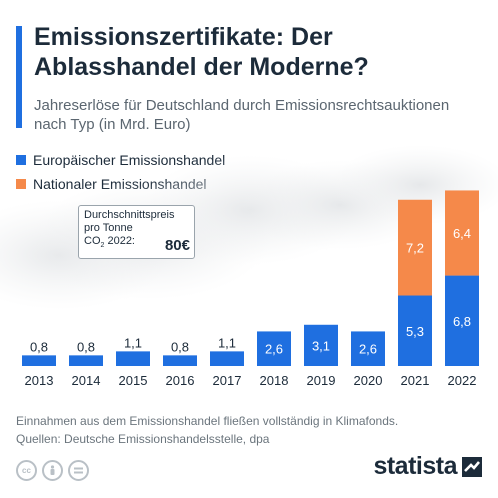 This screenshot has width=498, height=498. I want to click on statista-logo: statista, so click(427, 466).